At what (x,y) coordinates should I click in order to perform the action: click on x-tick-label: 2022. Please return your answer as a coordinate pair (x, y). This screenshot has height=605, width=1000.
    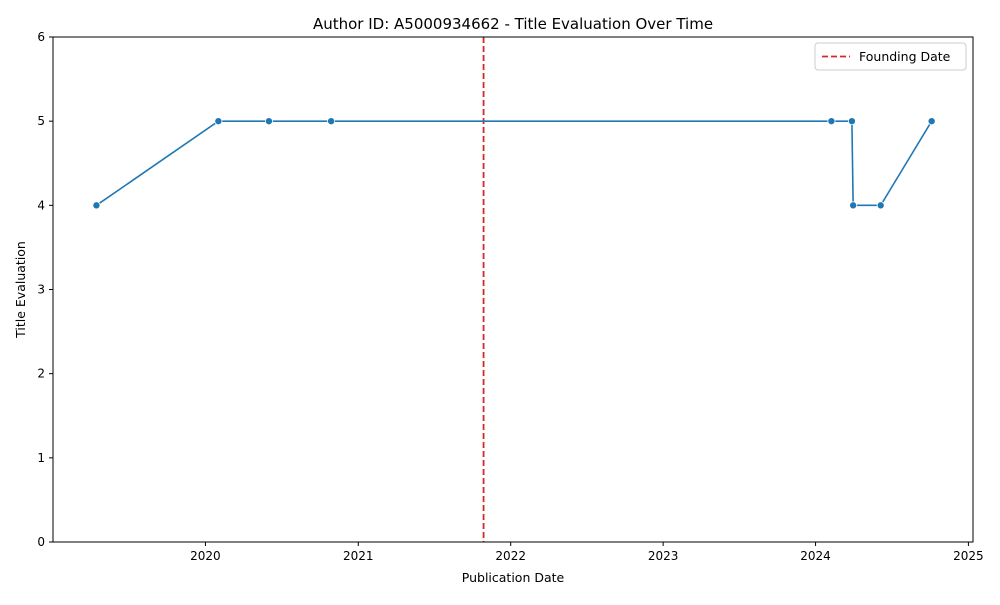
    Looking at the image, I should click on (510, 556).